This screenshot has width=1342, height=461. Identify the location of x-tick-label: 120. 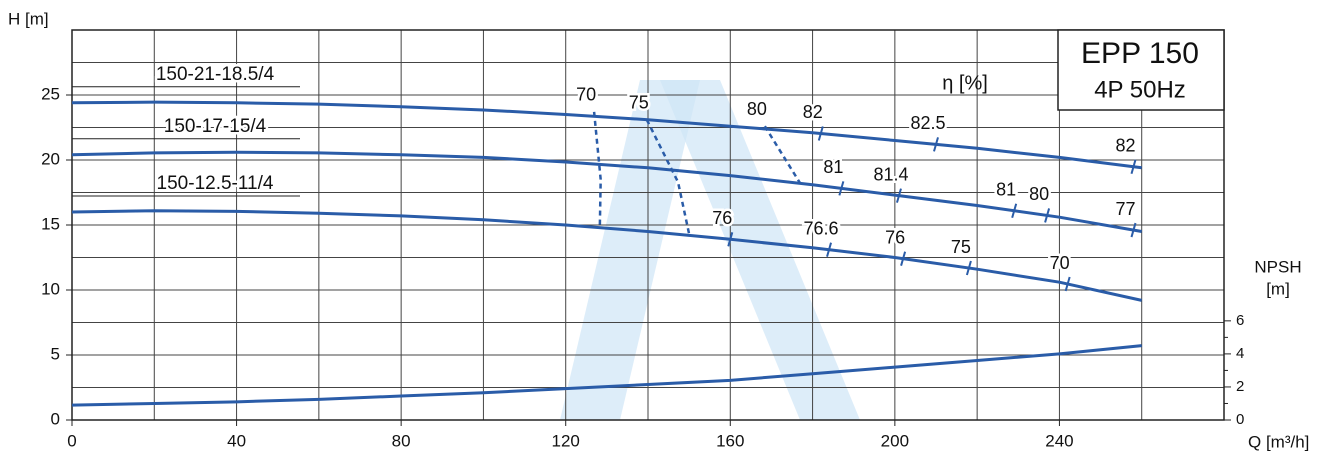
(566, 440).